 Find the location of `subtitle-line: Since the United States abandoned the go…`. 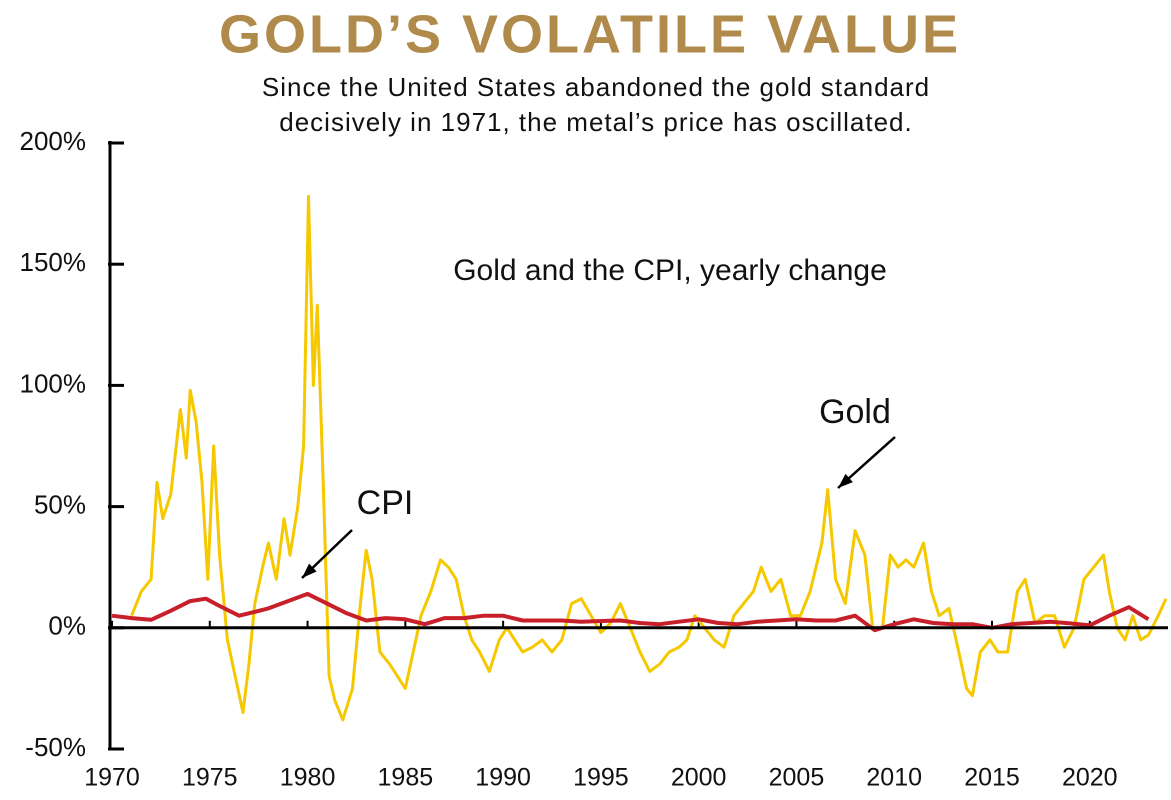

subtitle-line: Since the United States abandoned the go… is located at coordinates (596, 87).